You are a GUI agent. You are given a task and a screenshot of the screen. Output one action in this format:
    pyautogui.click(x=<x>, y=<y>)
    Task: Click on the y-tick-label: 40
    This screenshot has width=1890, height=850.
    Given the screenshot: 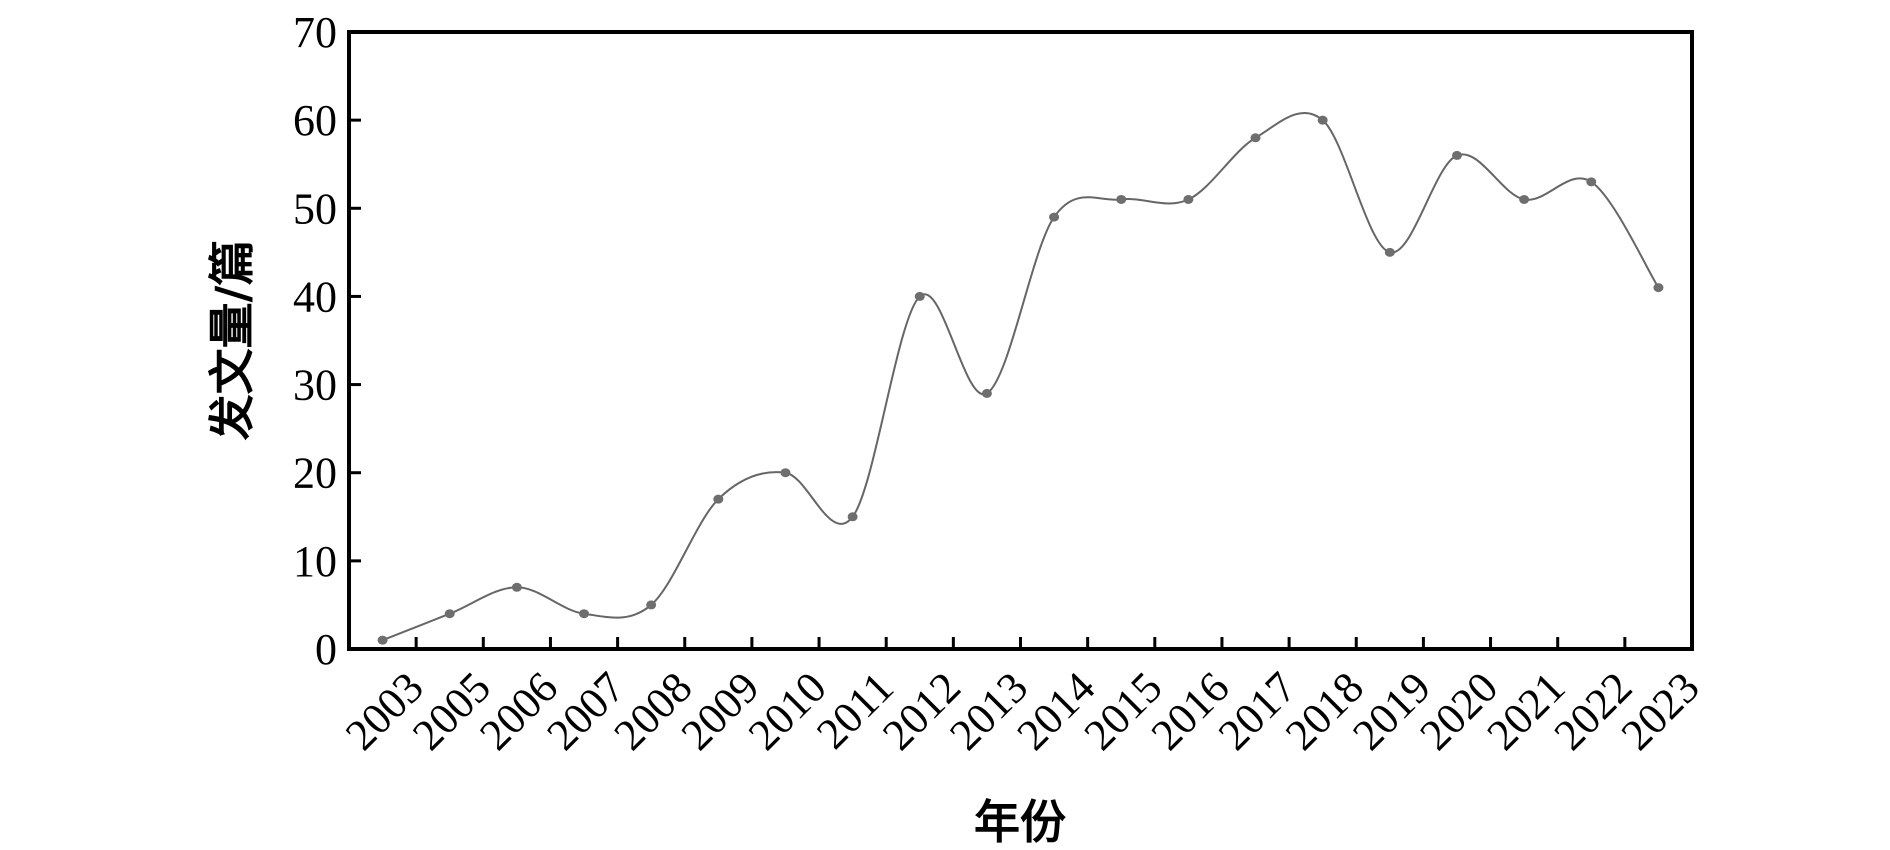 What is the action you would take?
    pyautogui.click(x=315, y=296)
    